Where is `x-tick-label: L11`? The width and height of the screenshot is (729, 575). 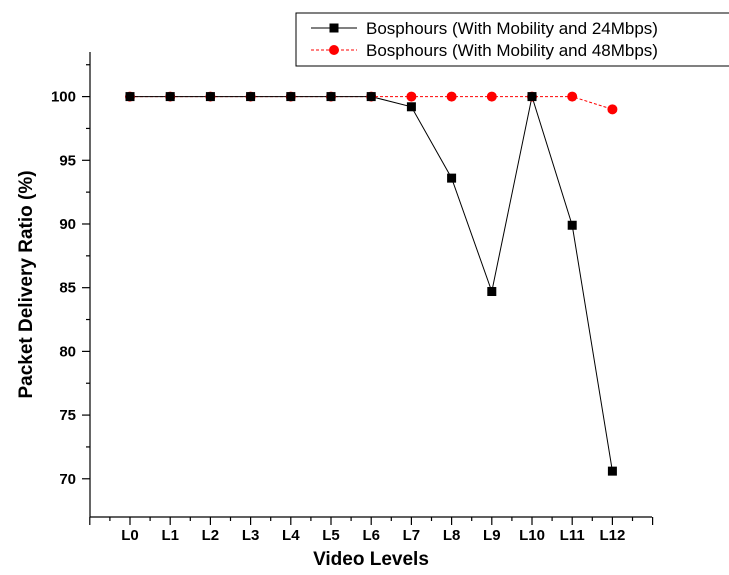 x-tick-label: L11 is located at coordinates (572, 535).